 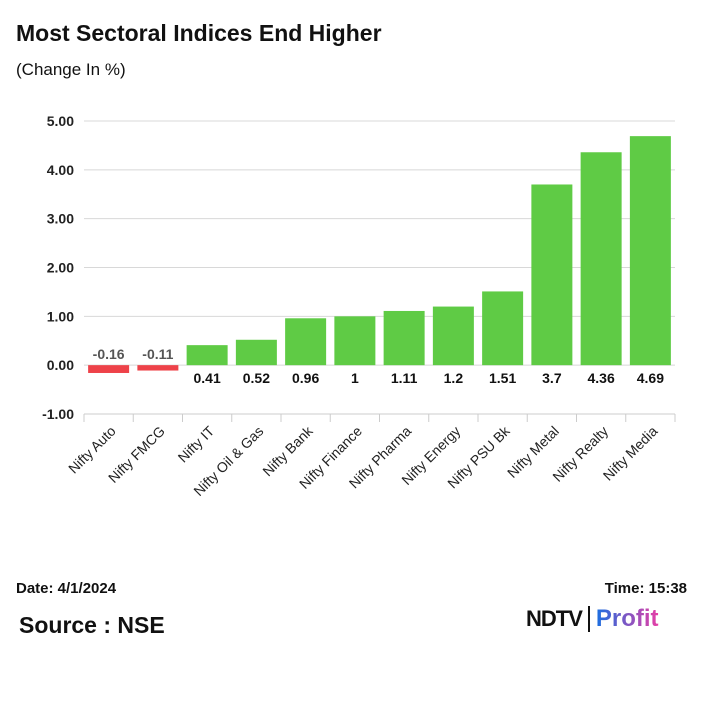 I want to click on data-label: 3.7, so click(x=552, y=378).